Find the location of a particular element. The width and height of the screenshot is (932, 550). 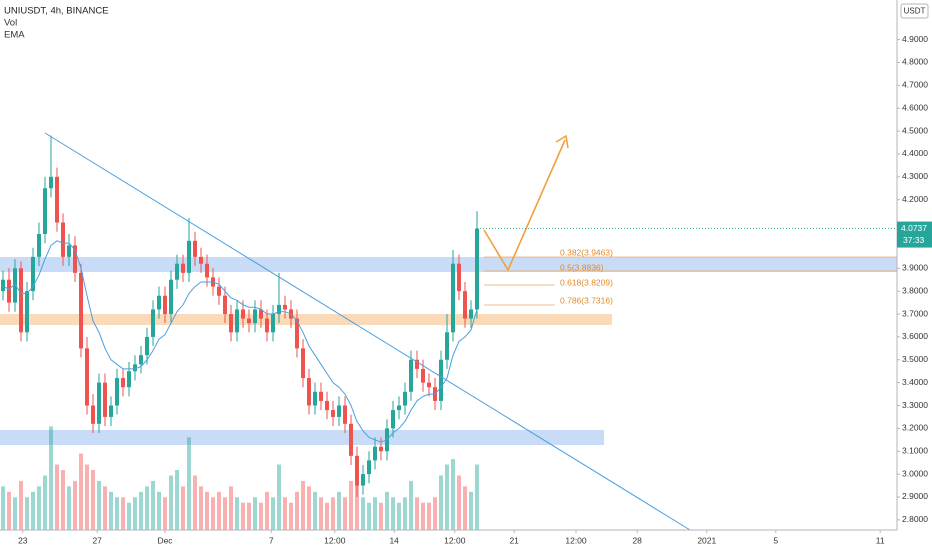

y-tick-label: 3.6000 is located at coordinates (915, 336).